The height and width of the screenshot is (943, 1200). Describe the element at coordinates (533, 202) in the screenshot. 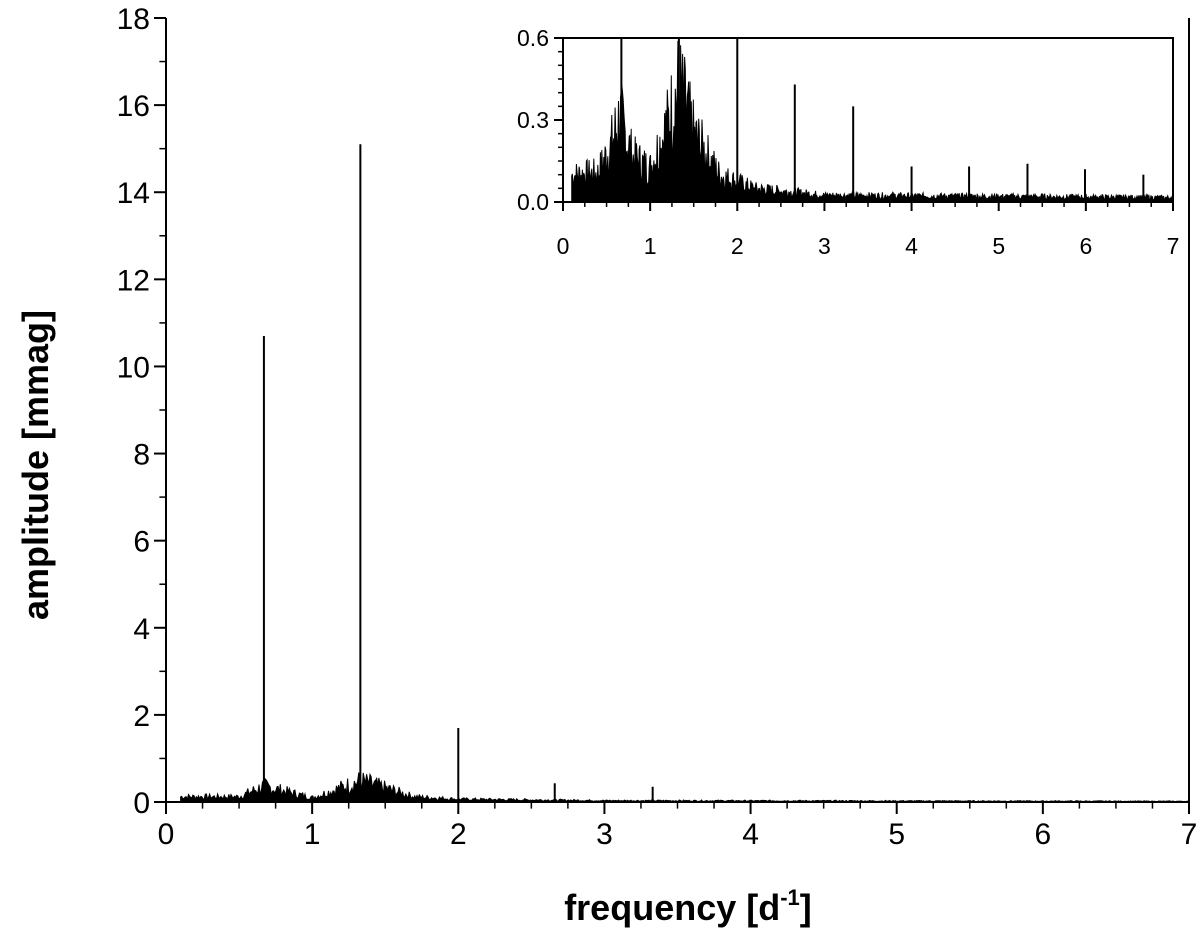

I see `y-tick-label: 0.0` at that location.